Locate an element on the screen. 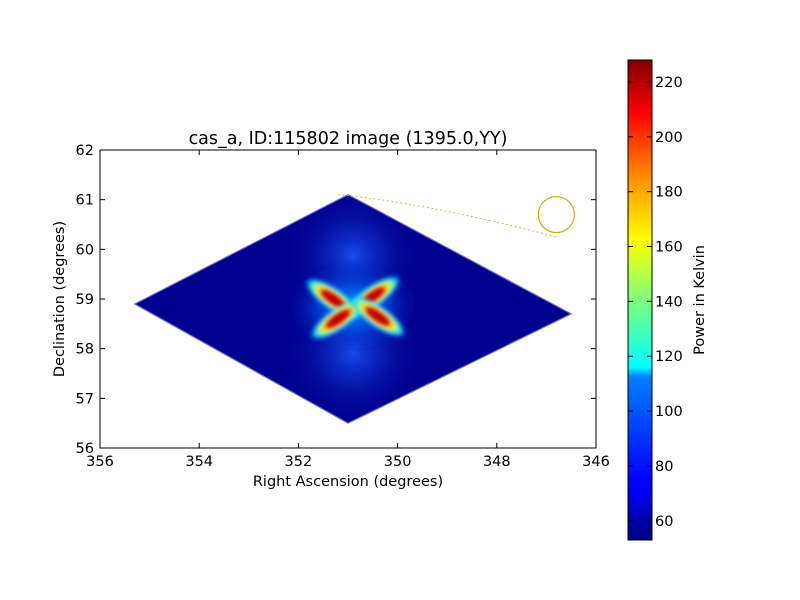  y-tick-label: 58 is located at coordinates (85, 350).